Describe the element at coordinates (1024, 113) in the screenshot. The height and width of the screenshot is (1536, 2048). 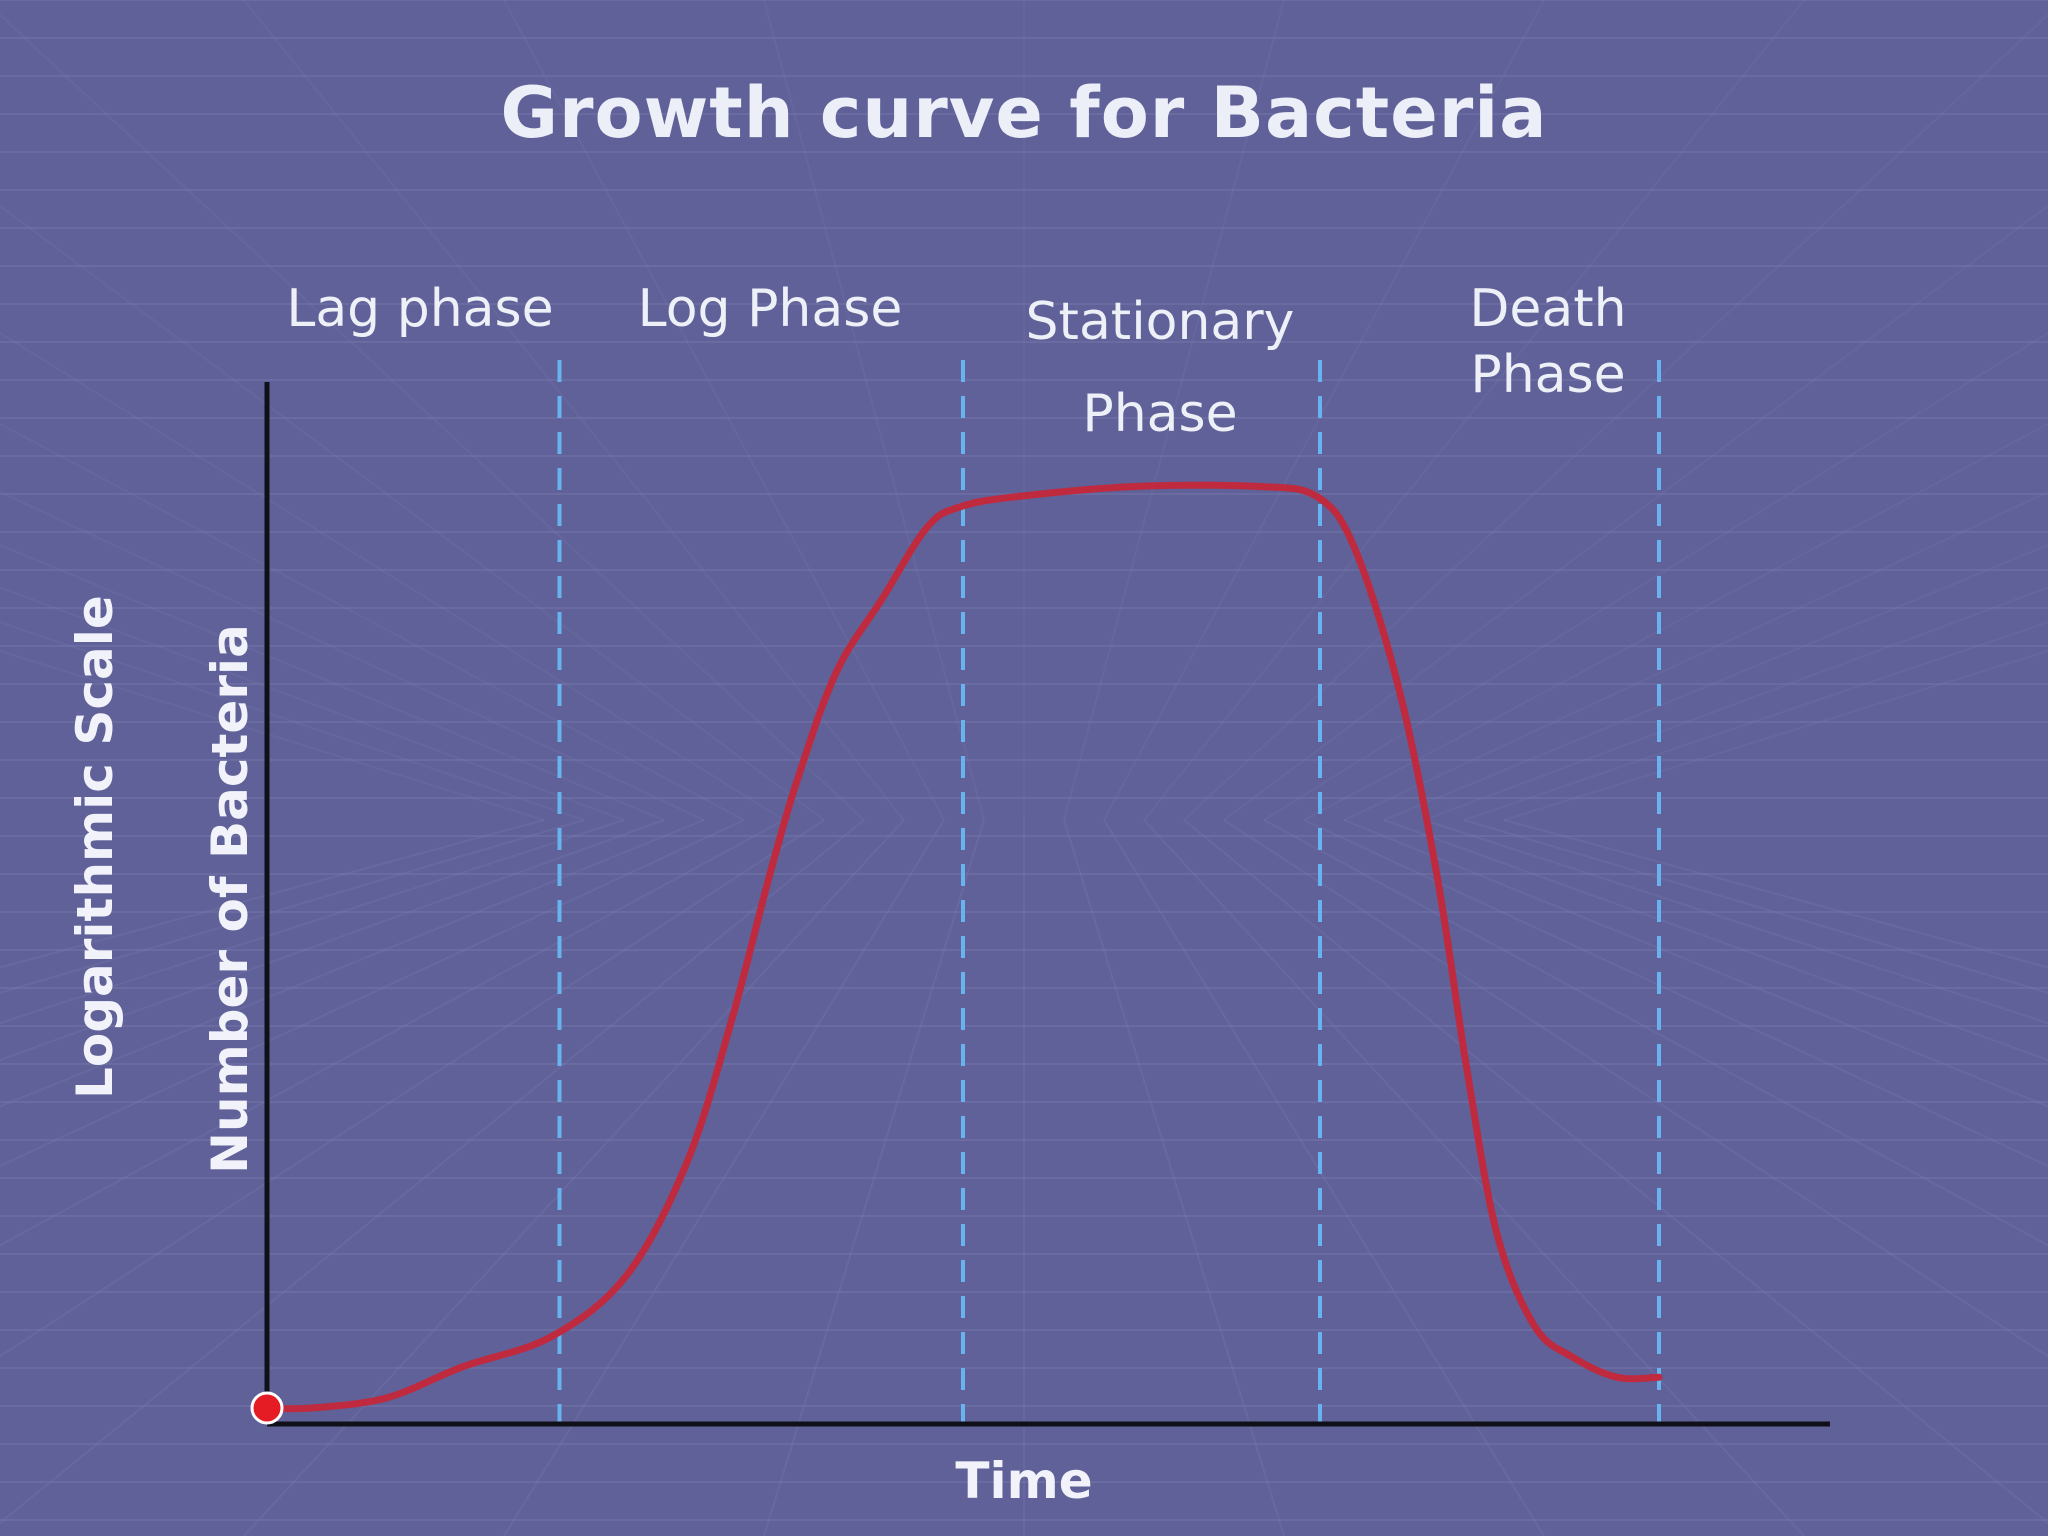
I see `chart-title: Growth curve for Bacteria` at that location.